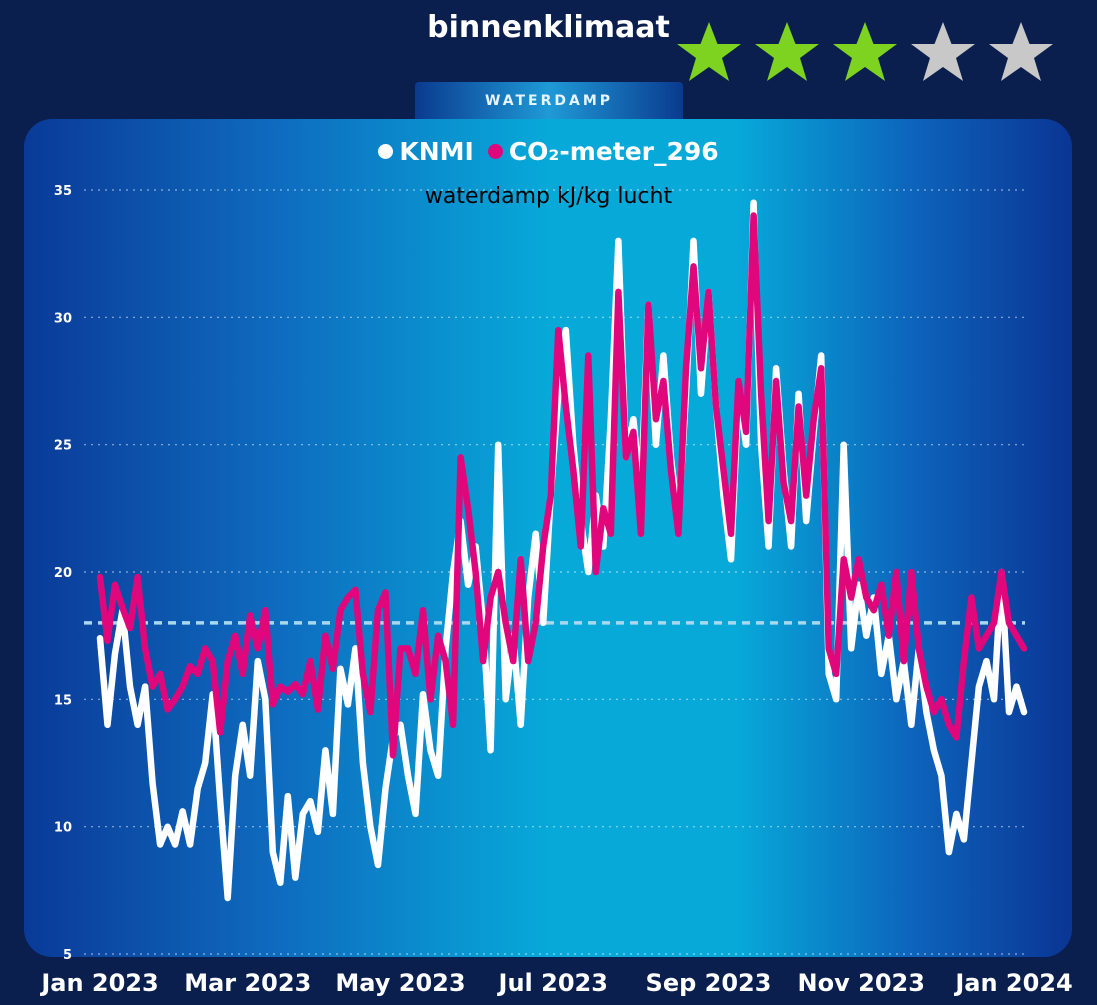 The height and width of the screenshot is (1005, 1097). Describe the element at coordinates (63, 318) in the screenshot. I see `y-tick-label-5: 30` at that location.